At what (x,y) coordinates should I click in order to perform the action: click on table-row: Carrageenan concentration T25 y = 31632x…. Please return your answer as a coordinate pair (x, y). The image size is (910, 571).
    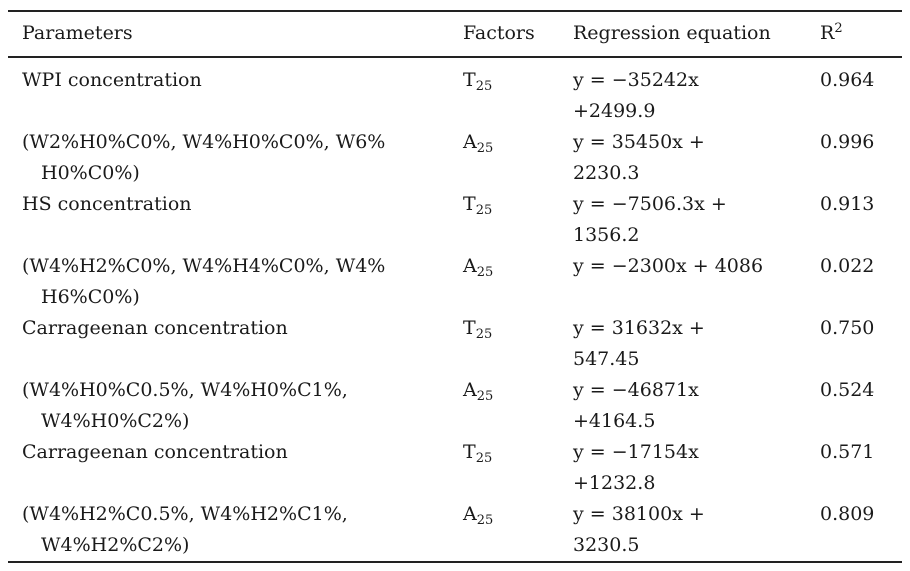
    Looking at the image, I should click on (455, 344).